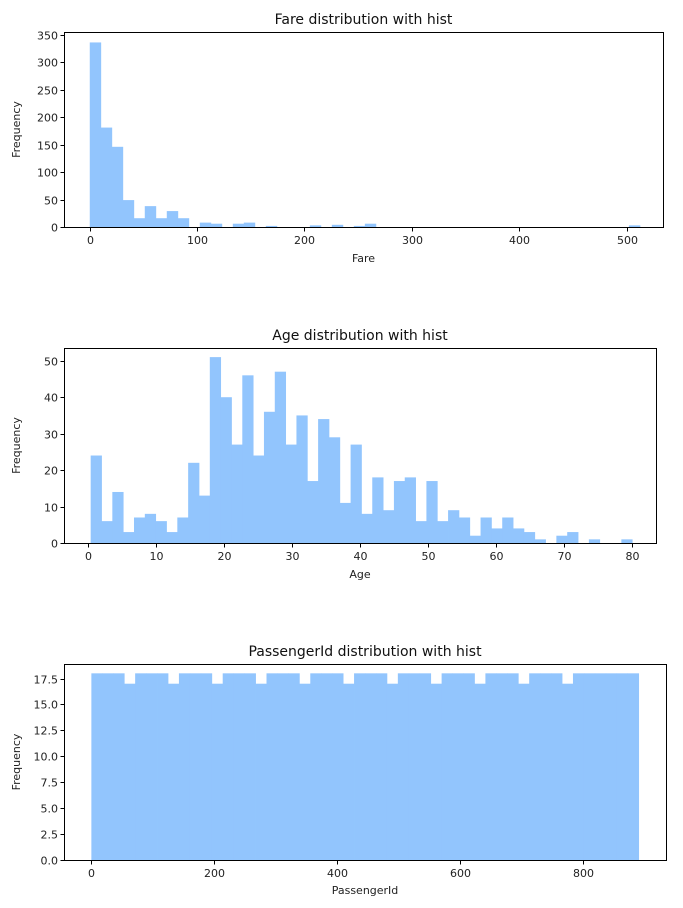  What do you see at coordinates (293, 556) in the screenshot?
I see `x-tick-label: 30` at bounding box center [293, 556].